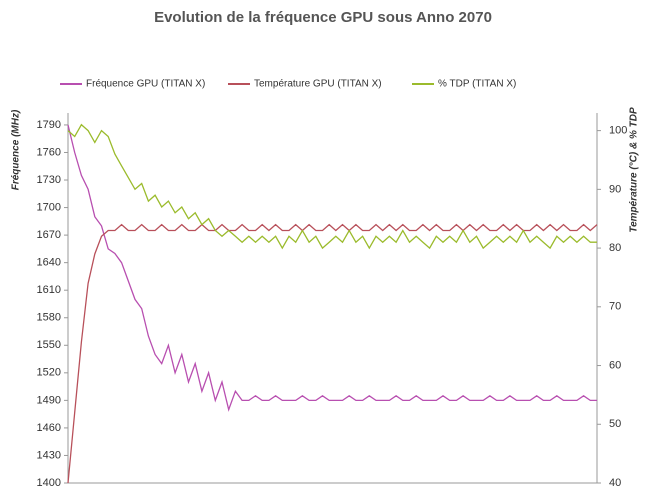  I want to click on y-tick-label: 1730, so click(49, 180).